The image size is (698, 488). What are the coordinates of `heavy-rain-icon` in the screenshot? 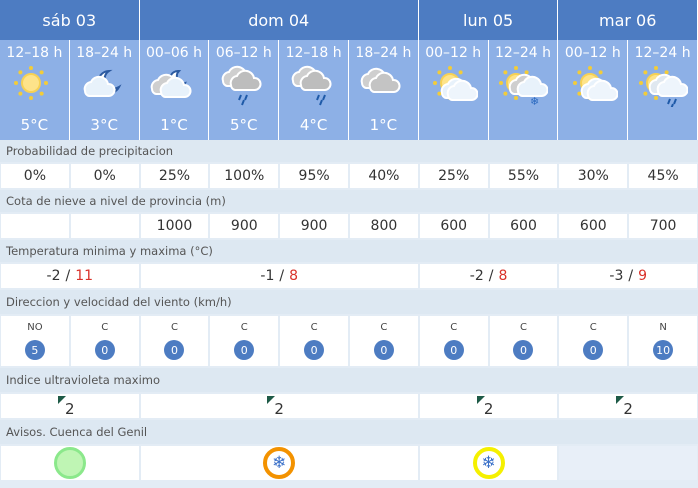 It's located at (243, 86).